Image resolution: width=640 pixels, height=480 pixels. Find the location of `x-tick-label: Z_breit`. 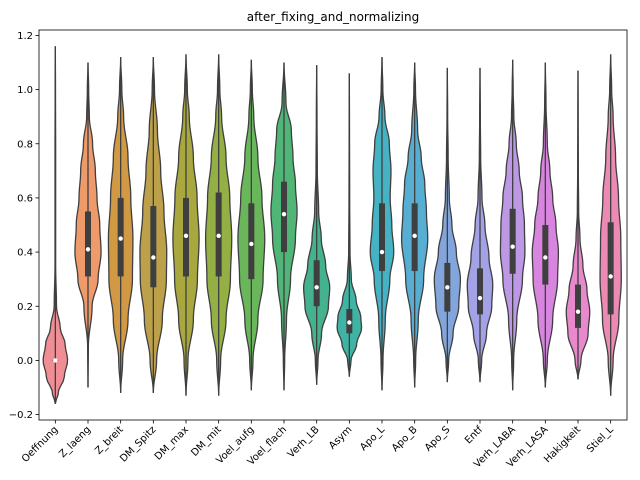

x-tick-label: Z_breit is located at coordinates (109, 440).